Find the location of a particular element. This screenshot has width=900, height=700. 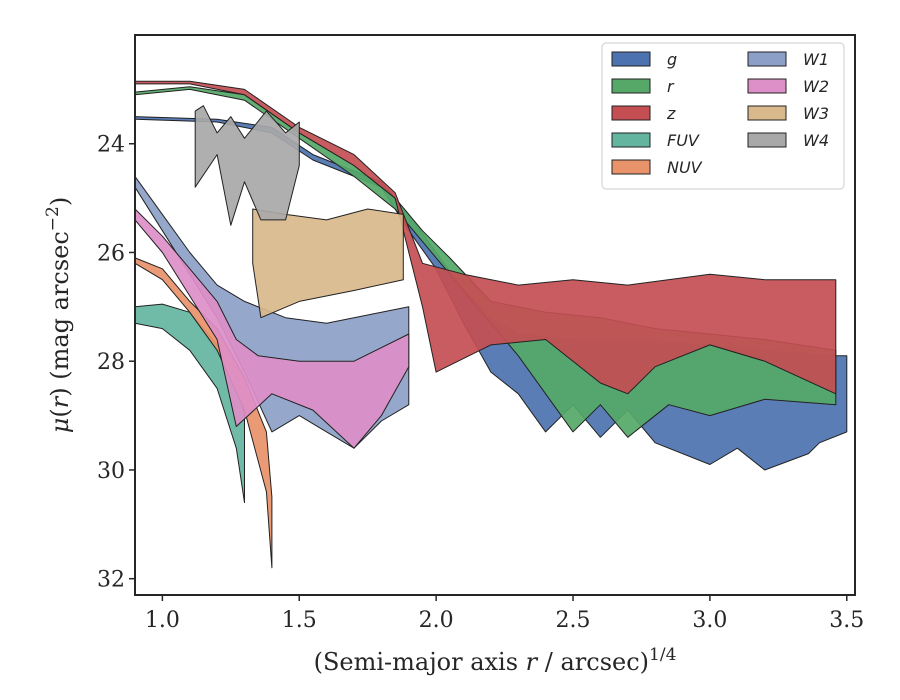

legend-swatch-nuv is located at coordinates (631, 167).